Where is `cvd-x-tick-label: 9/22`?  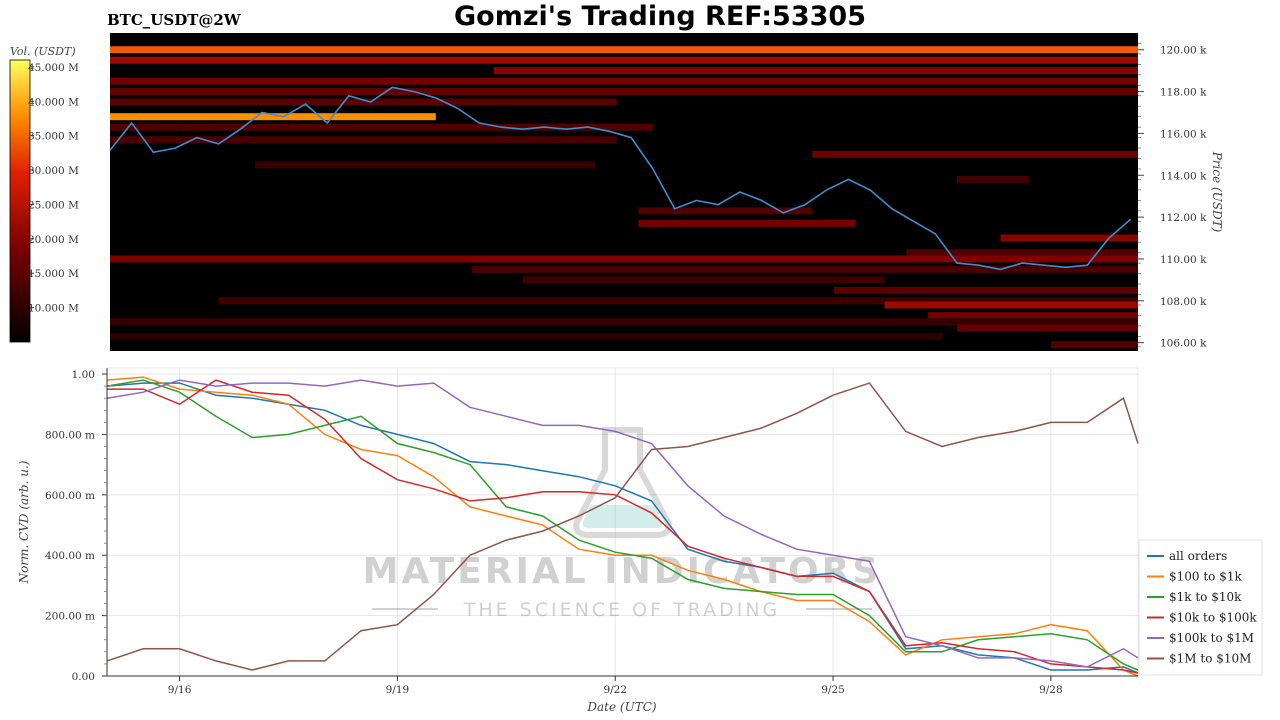
cvd-x-tick-label: 9/22 is located at coordinates (615, 690).